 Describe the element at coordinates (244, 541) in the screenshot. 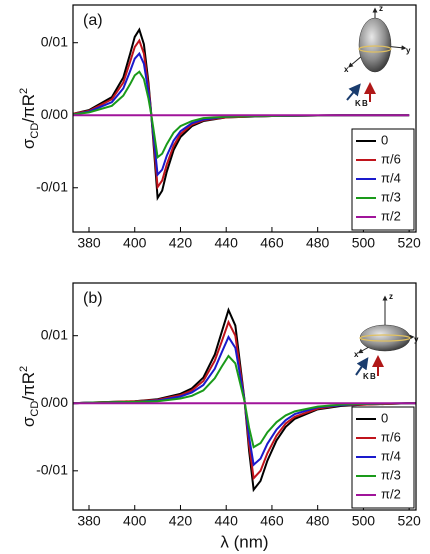

I see `x-axis-label: λ (nm)` at that location.